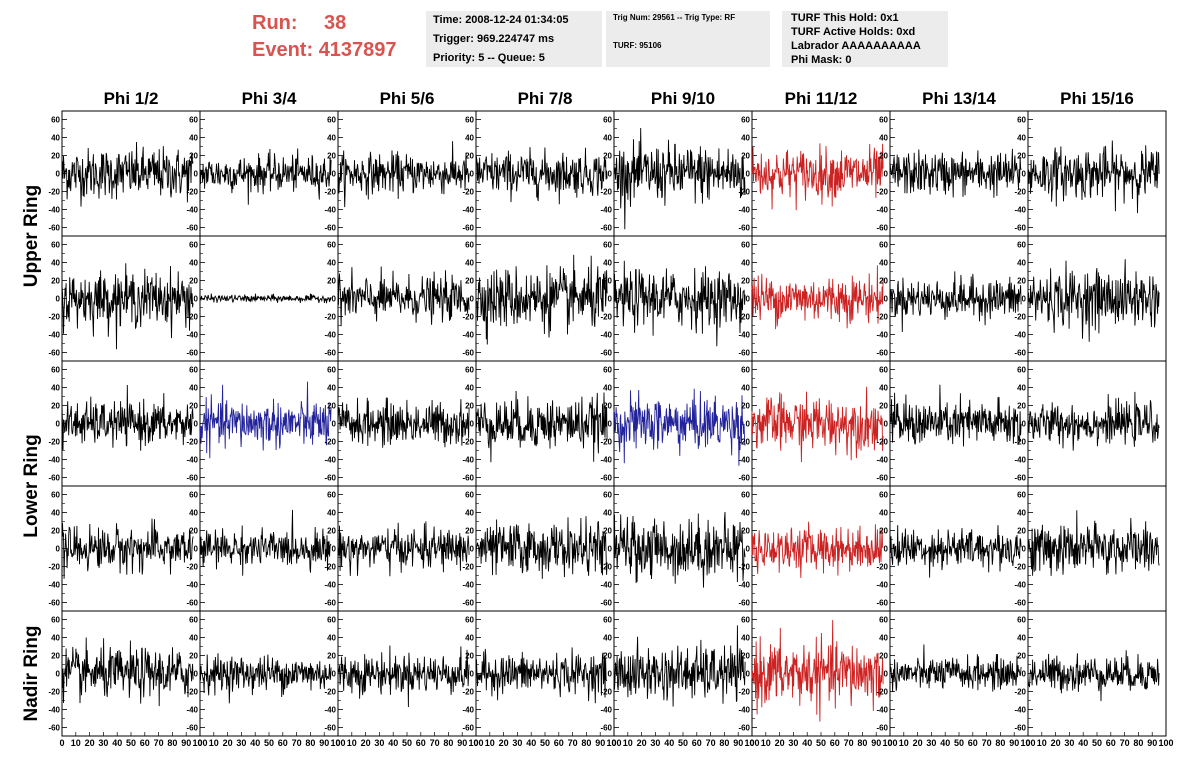 This screenshot has width=1196, height=772. Describe the element at coordinates (241, 743) in the screenshot. I see `x-tick-label: 30` at that location.